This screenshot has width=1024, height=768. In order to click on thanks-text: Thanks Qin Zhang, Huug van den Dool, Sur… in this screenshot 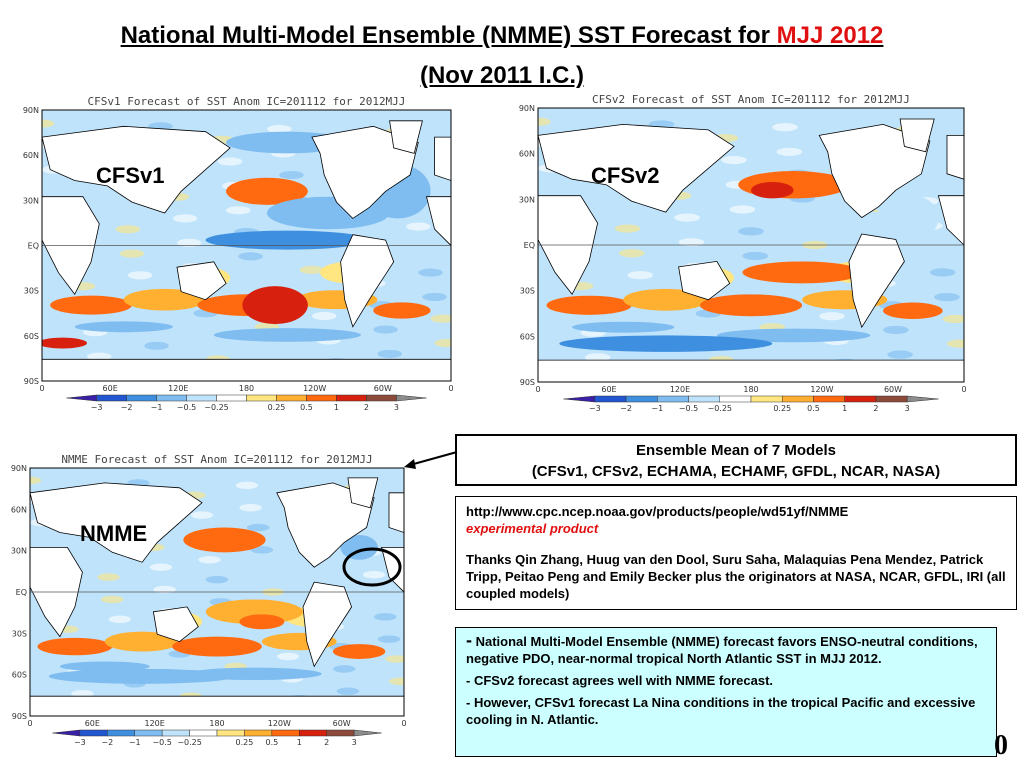, I will do `click(736, 576)`.